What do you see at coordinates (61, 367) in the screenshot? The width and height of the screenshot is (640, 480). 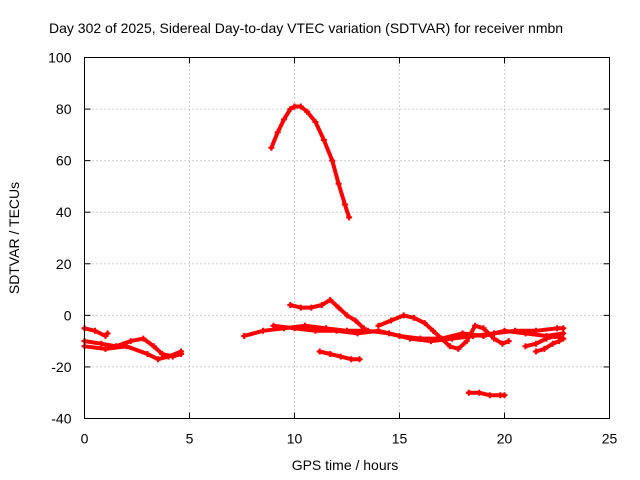 I see `y-tick-label: -20` at bounding box center [61, 367].